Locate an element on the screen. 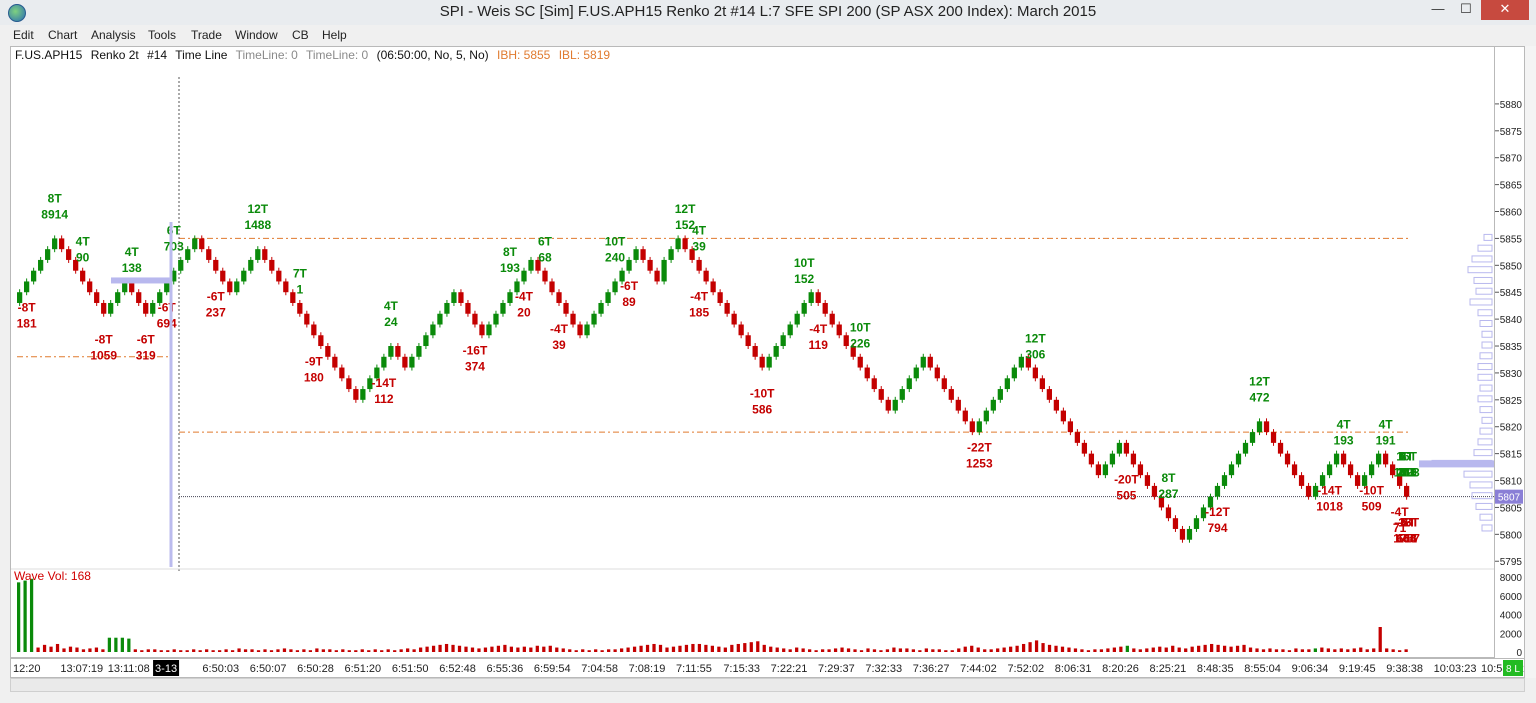  wave-volume-label: 8 is located at coordinates (1406, 539).